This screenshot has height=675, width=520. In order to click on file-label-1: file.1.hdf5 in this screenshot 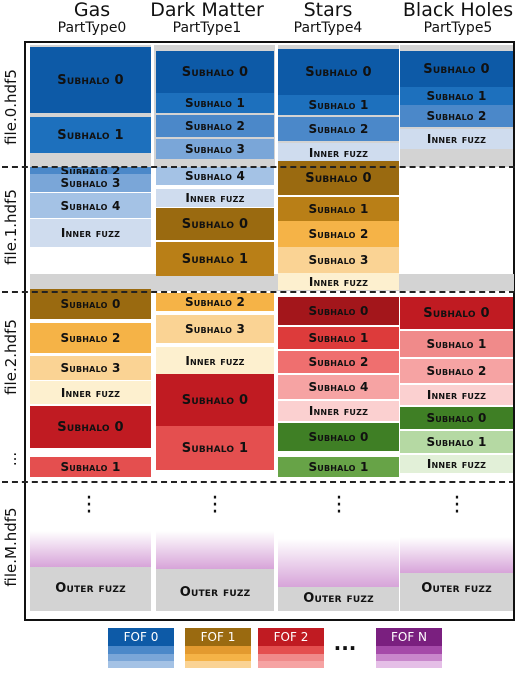, I will do `click(11, 227)`.